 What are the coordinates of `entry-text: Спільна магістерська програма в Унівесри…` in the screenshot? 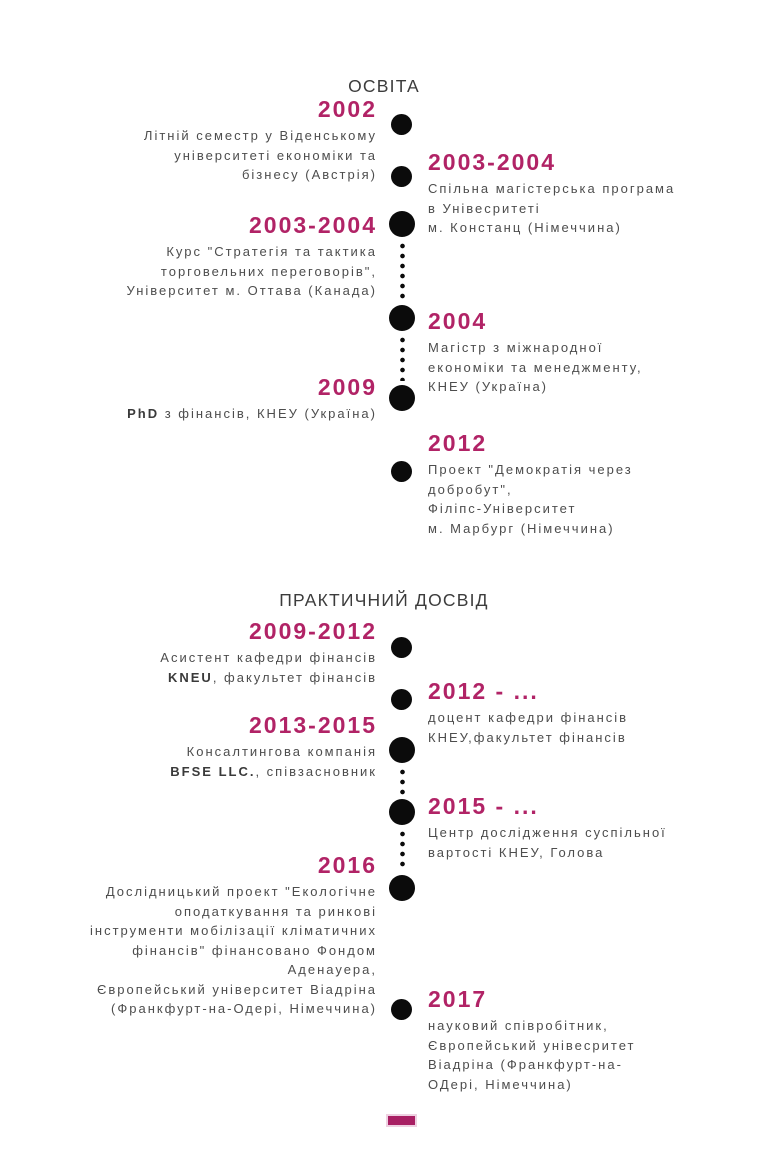 It's located at (552, 208).